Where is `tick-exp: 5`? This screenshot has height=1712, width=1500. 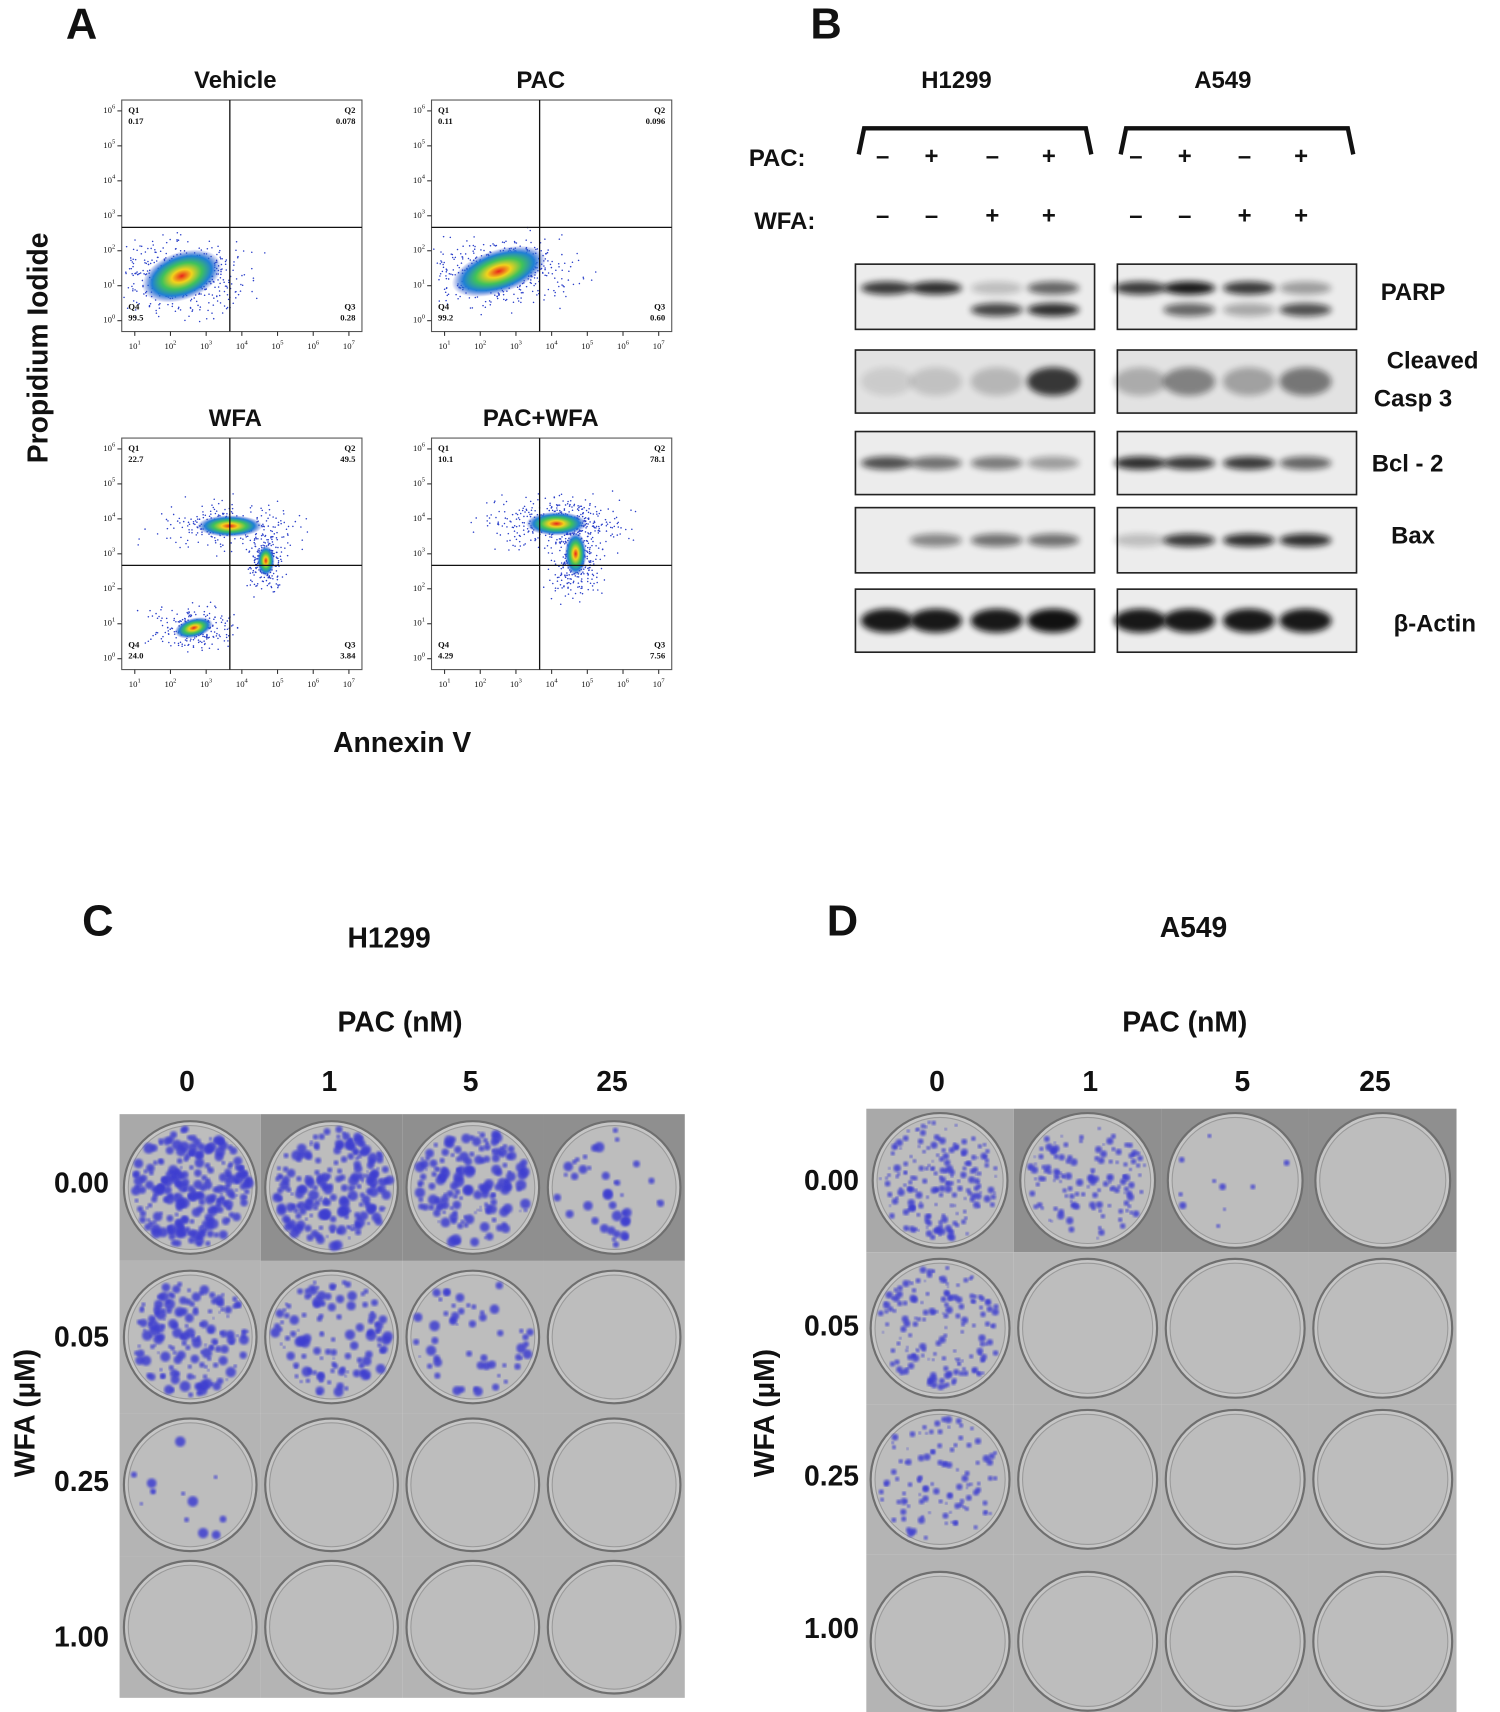
tick-exp: 5 is located at coordinates (281, 342).